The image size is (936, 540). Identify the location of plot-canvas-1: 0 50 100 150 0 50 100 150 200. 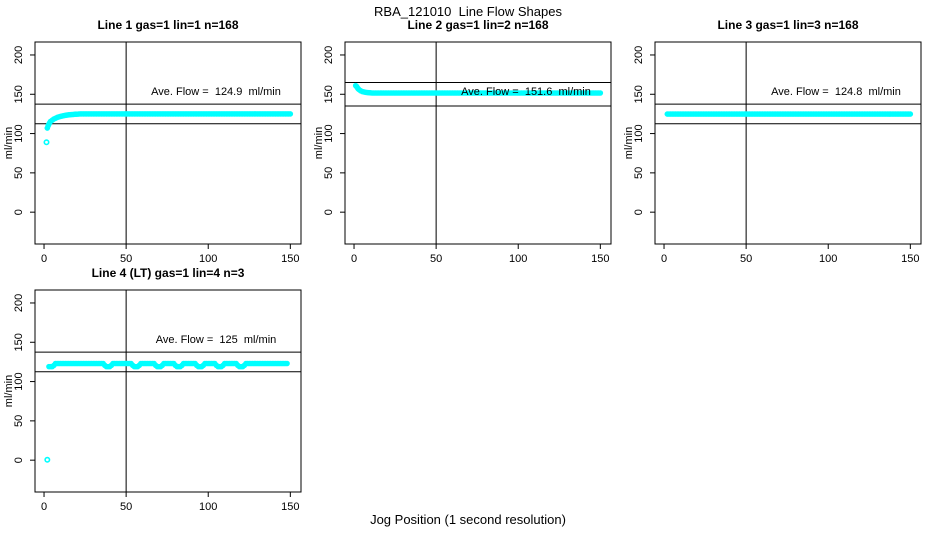
(157, 153).